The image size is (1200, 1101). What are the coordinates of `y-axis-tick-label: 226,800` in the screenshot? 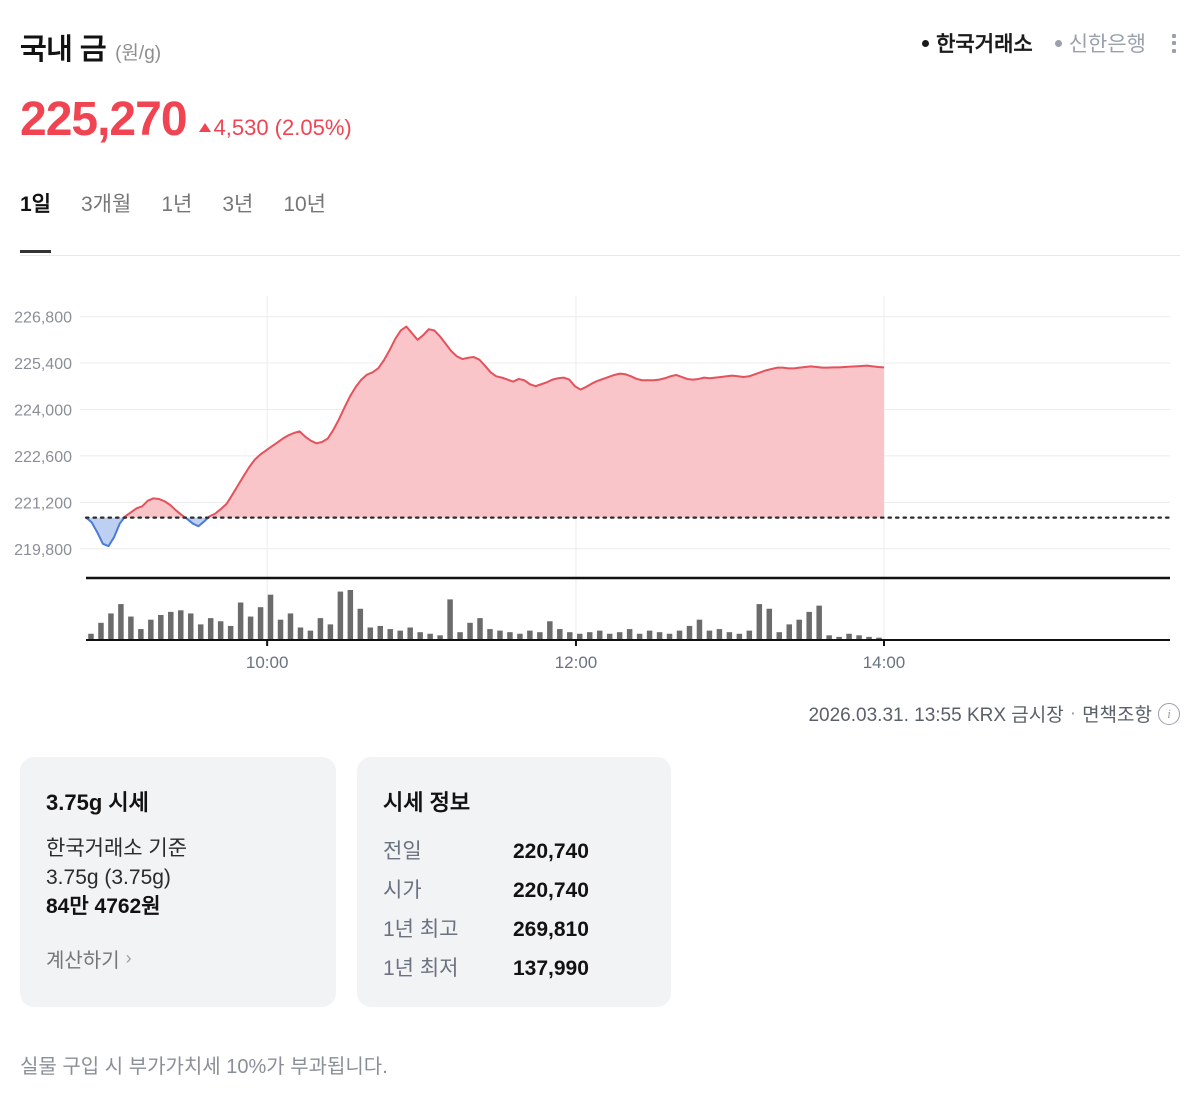 It's located at (43, 318).